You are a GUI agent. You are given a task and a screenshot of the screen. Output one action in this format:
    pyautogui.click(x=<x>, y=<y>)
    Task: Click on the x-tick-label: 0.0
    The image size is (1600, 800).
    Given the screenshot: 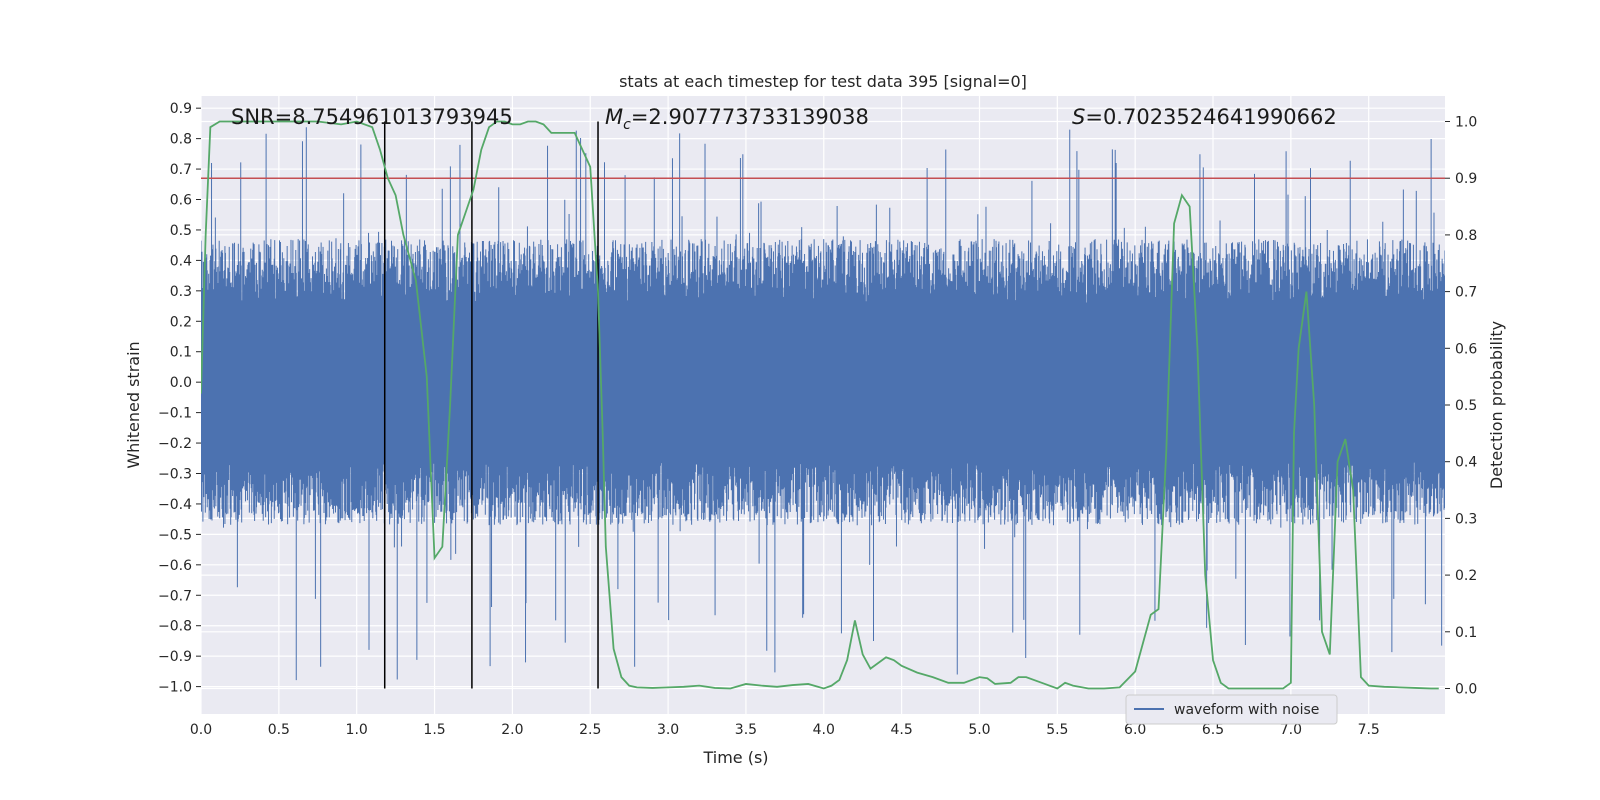 What is the action you would take?
    pyautogui.click(x=201, y=730)
    